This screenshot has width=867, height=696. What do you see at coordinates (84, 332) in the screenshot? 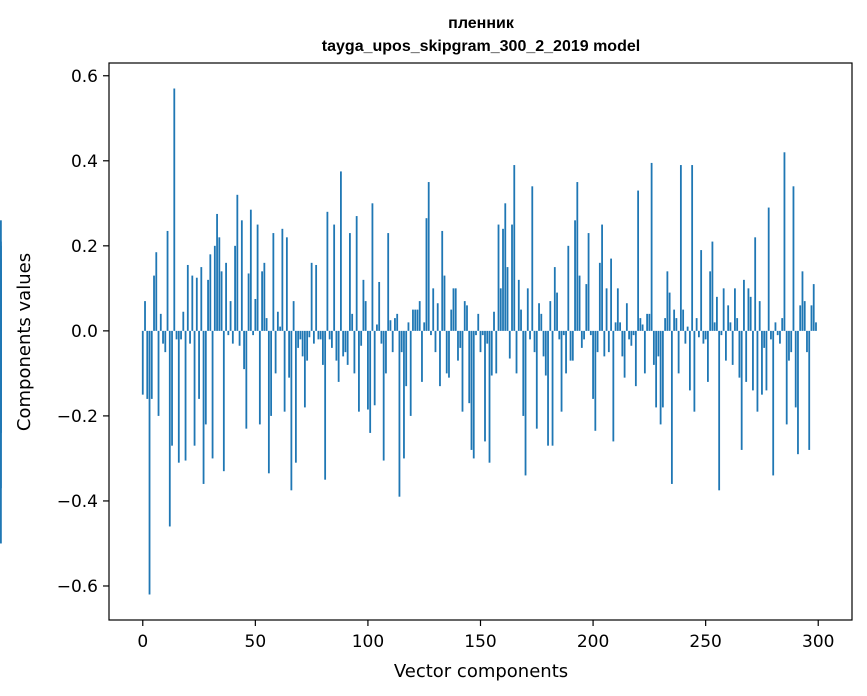
I see `y-tick-label: 0.0` at bounding box center [84, 332].